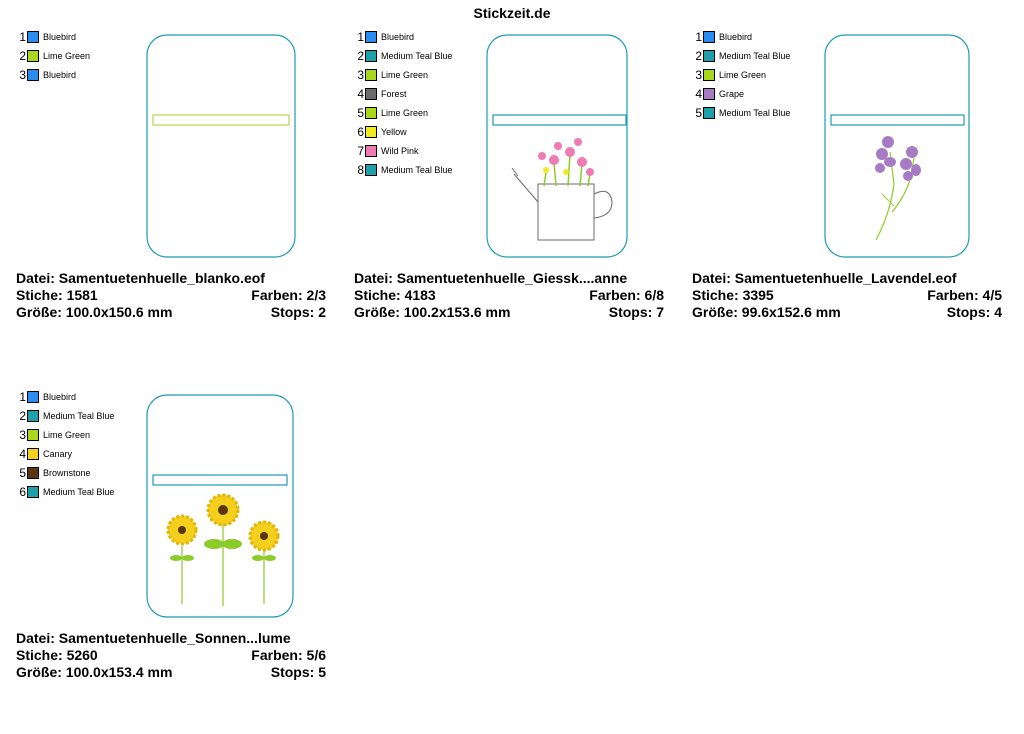 Image resolution: width=1024 pixels, height=734 pixels. Describe the element at coordinates (394, 93) in the screenshot. I see `legend-color-name: Forest` at that location.